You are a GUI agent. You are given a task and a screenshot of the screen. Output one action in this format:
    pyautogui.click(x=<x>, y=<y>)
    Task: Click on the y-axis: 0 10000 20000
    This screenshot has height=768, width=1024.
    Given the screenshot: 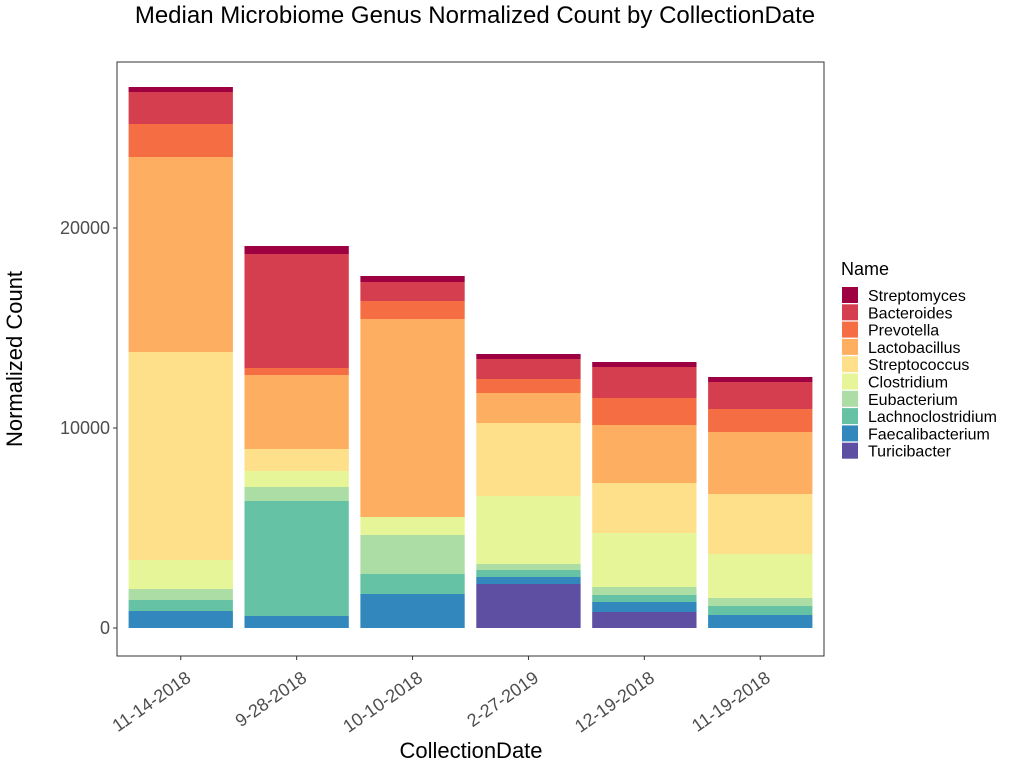 What is the action you would take?
    pyautogui.click(x=88, y=428)
    